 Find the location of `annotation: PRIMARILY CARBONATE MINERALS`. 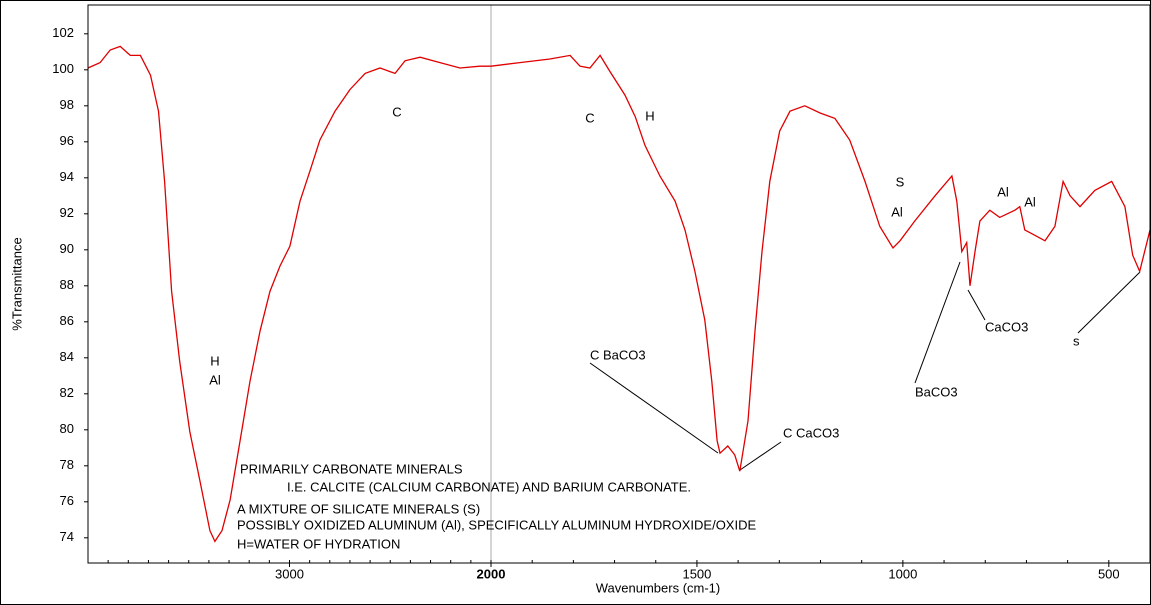

annotation: PRIMARILY CARBONATE MINERALS is located at coordinates (351, 468).